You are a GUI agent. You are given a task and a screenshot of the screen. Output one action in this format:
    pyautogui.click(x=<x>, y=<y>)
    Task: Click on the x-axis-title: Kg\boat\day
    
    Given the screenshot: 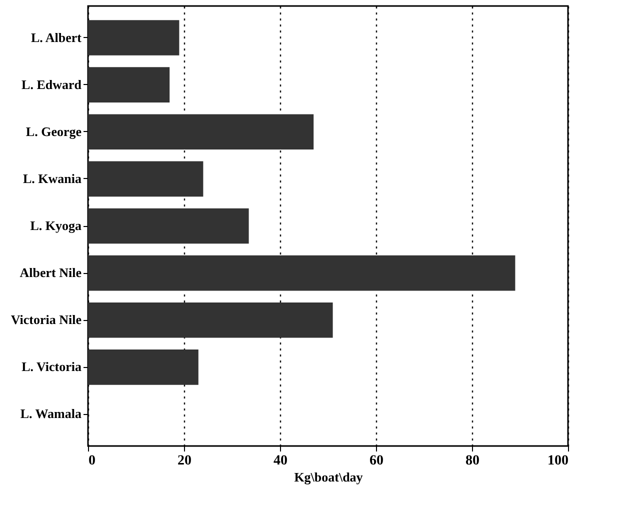 What is the action you would take?
    pyautogui.click(x=329, y=477)
    